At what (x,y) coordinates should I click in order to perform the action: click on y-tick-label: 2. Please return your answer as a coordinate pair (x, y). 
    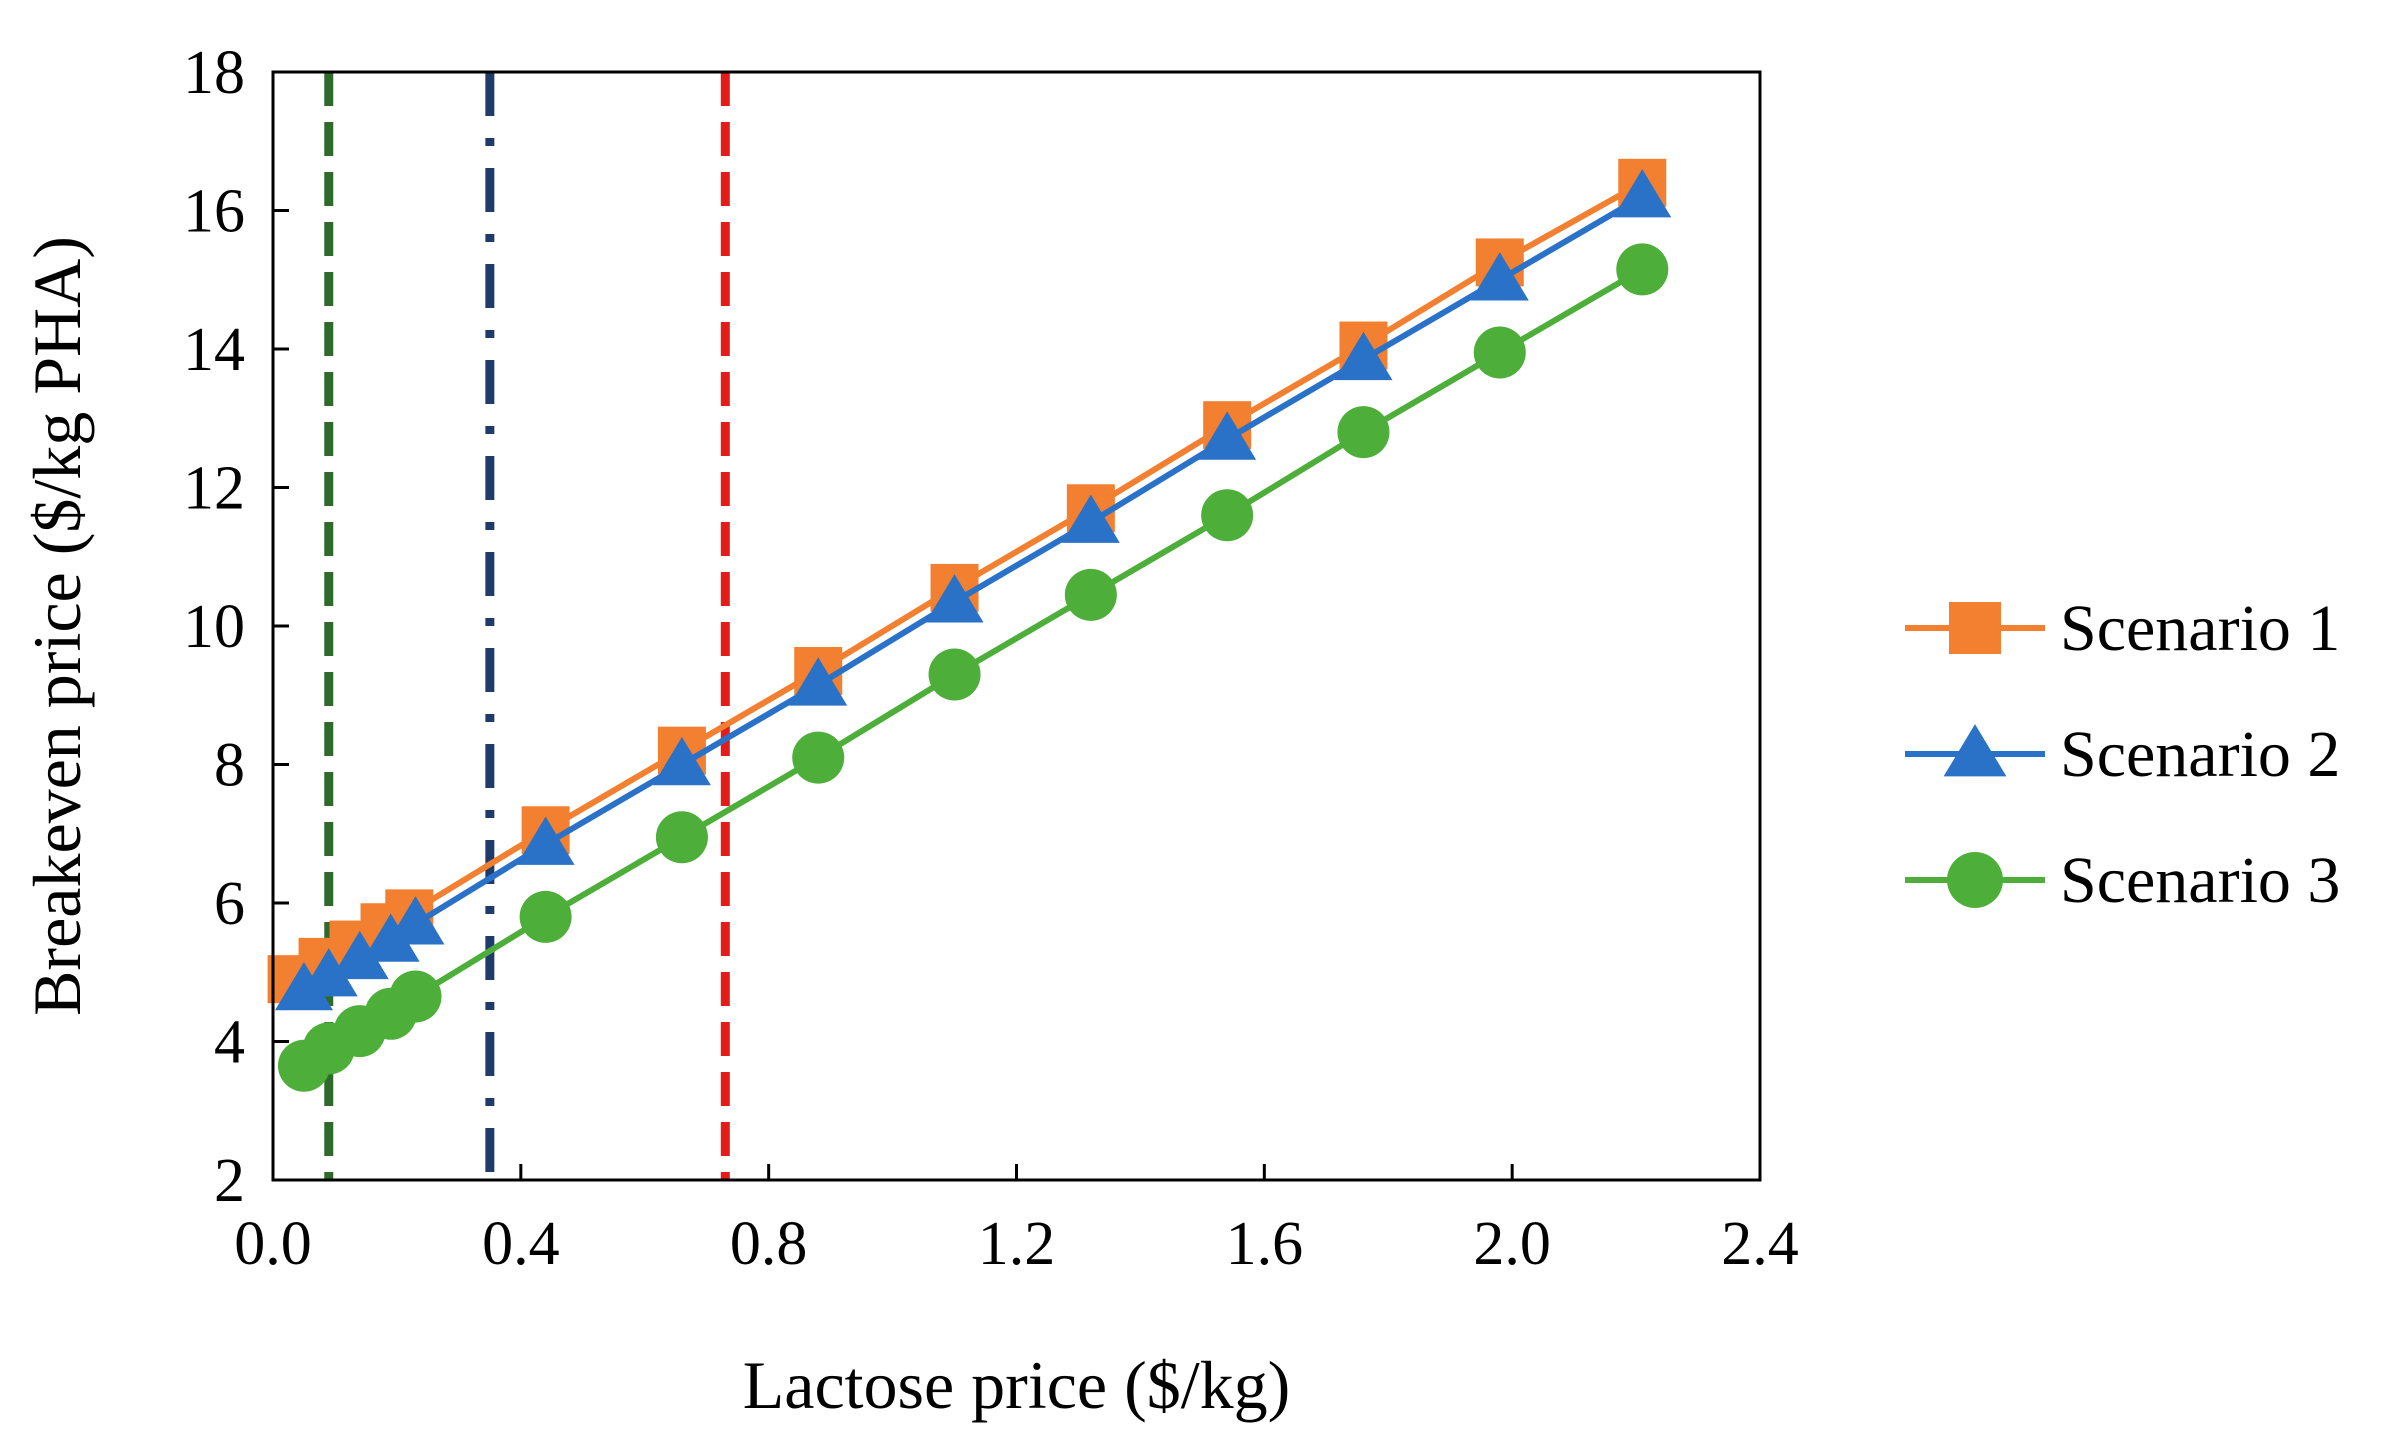
    Looking at the image, I should click on (229, 1181).